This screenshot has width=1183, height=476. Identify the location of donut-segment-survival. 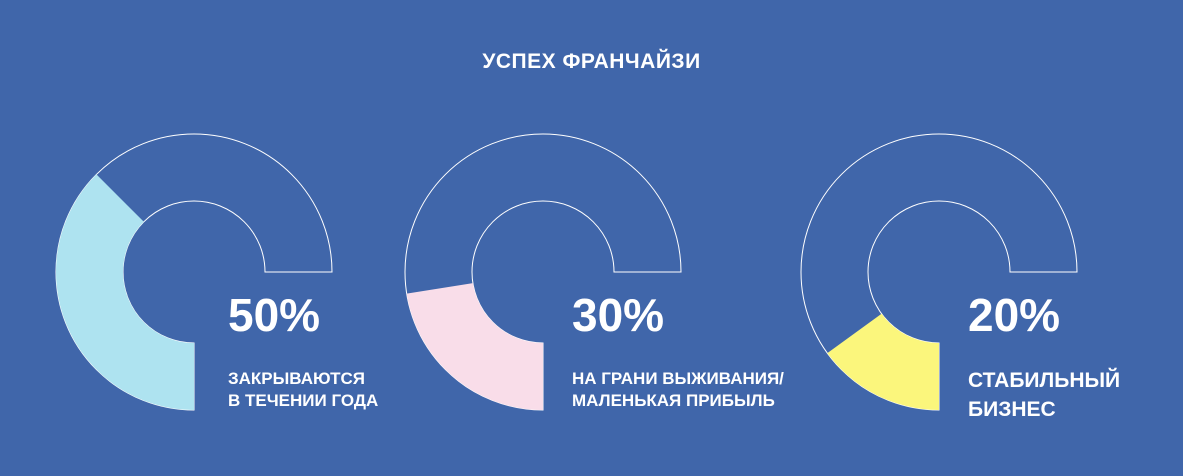
(474, 346).